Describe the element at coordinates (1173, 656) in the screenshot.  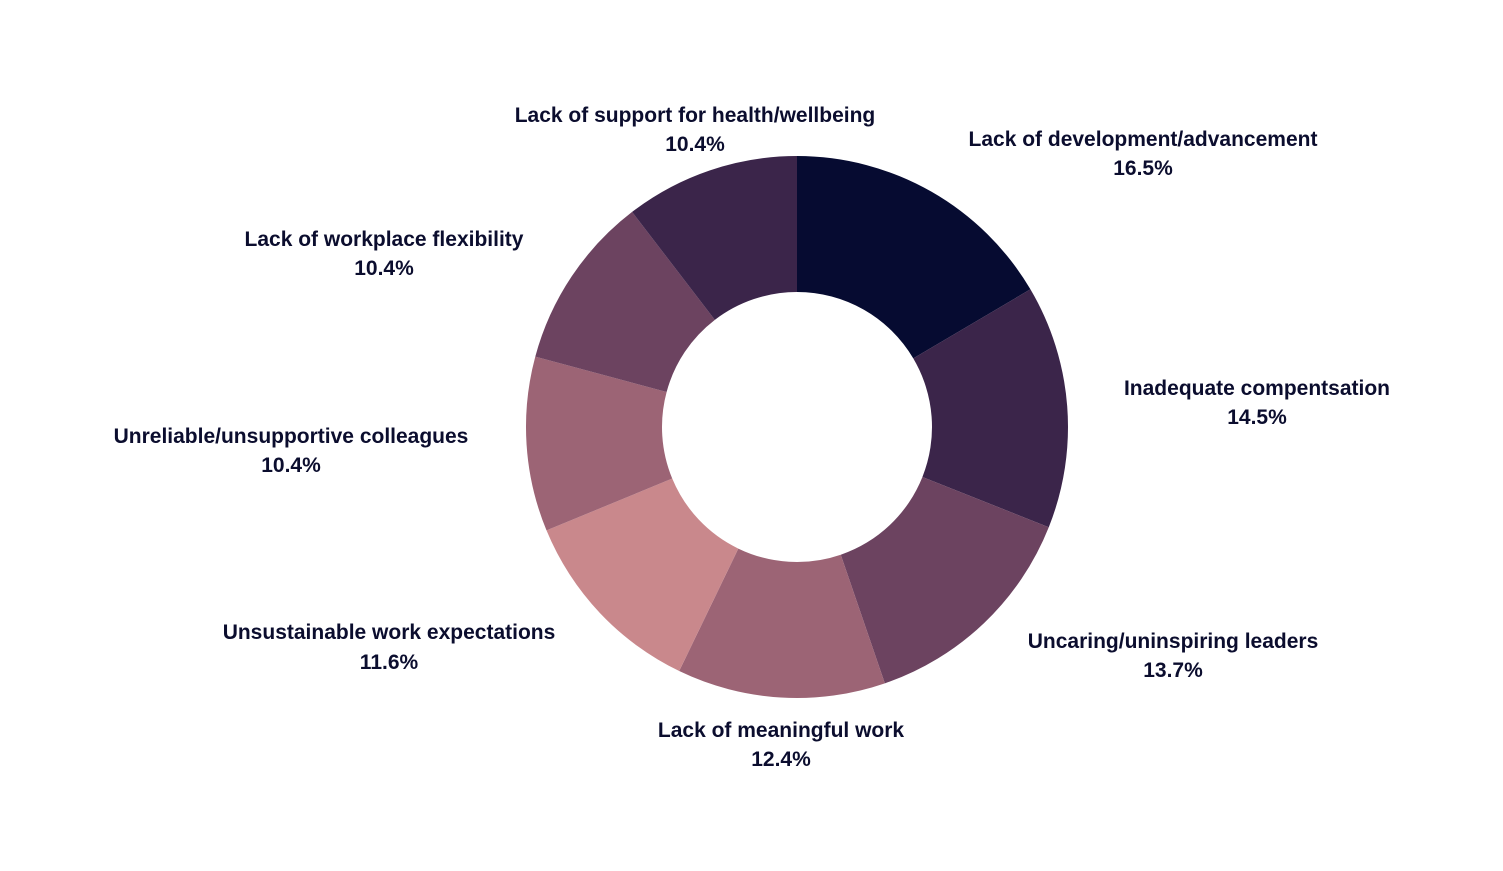
I see `slice-label-2: Uncaring/uninspiring leaders 13.7%` at that location.